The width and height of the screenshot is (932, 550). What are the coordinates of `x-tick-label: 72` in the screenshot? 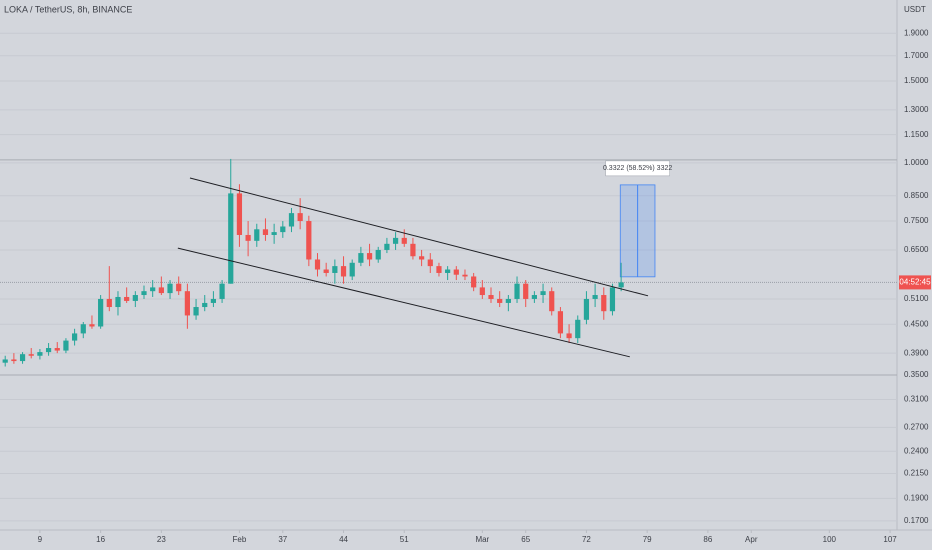 It's located at (586, 539).